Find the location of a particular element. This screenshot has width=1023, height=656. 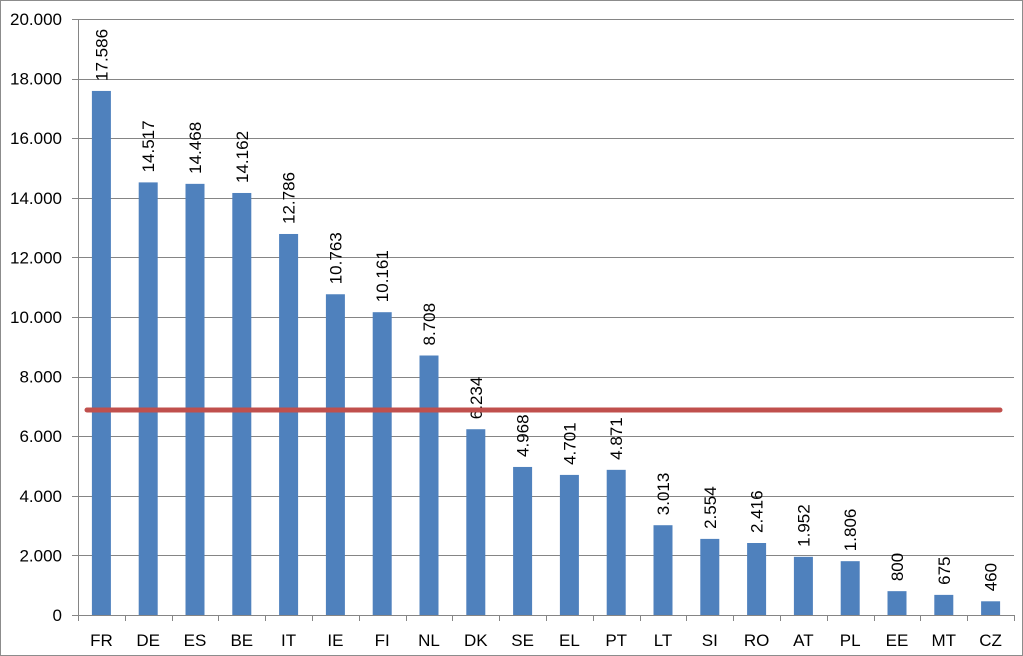

data-label: 4.701 is located at coordinates (569, 443).